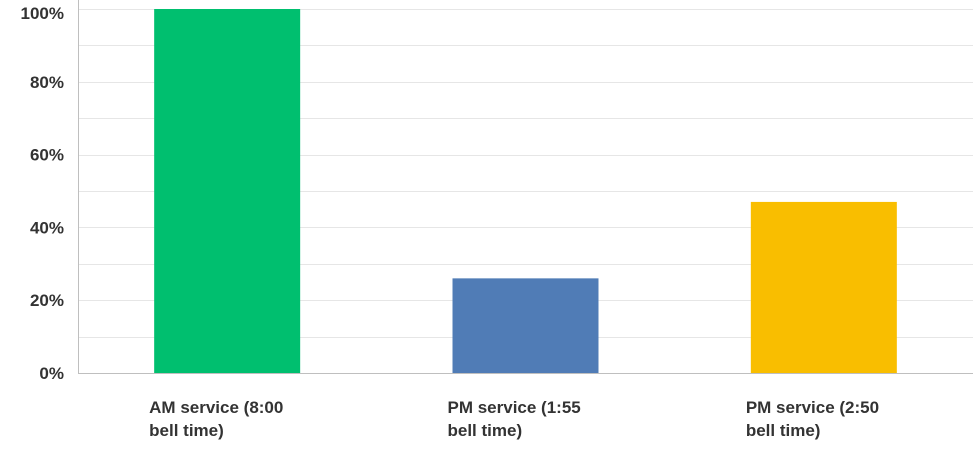  Describe the element at coordinates (42, 193) in the screenshot. I see `y-tick-labels: 0% 20% 40% 60% 80% 100%` at that location.